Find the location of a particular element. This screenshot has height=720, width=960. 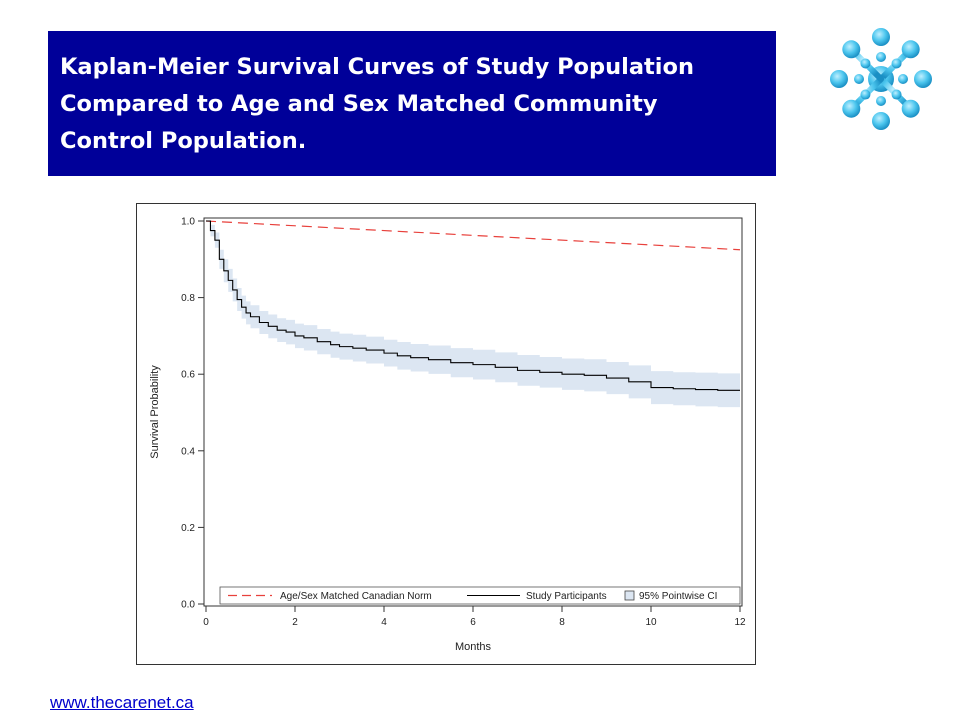

legend-norm-label: Age/Sex Matched Canadian Norm is located at coordinates (356, 596).